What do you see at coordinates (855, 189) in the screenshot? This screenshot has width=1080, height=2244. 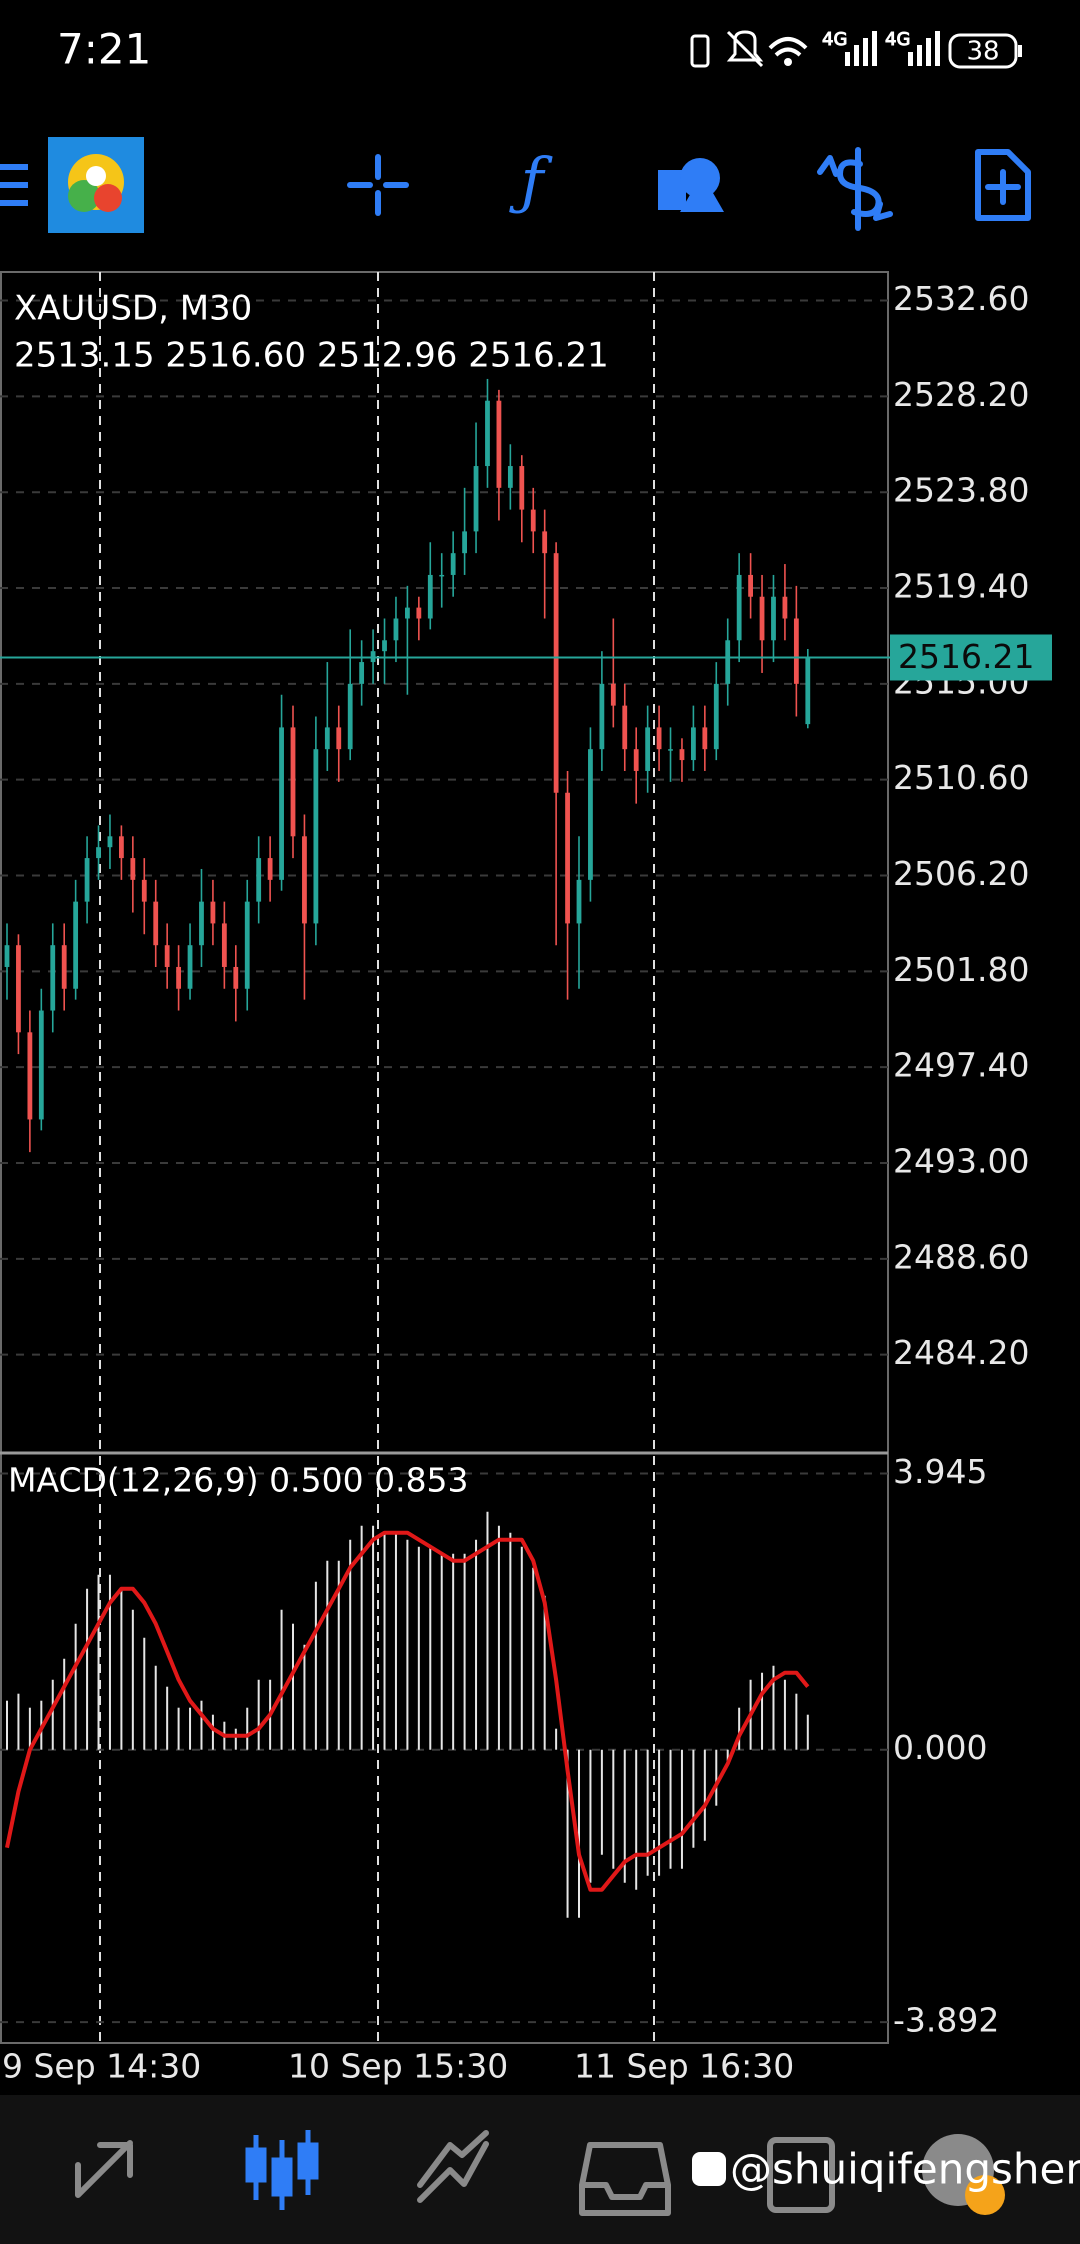 I see `trade-button` at bounding box center [855, 189].